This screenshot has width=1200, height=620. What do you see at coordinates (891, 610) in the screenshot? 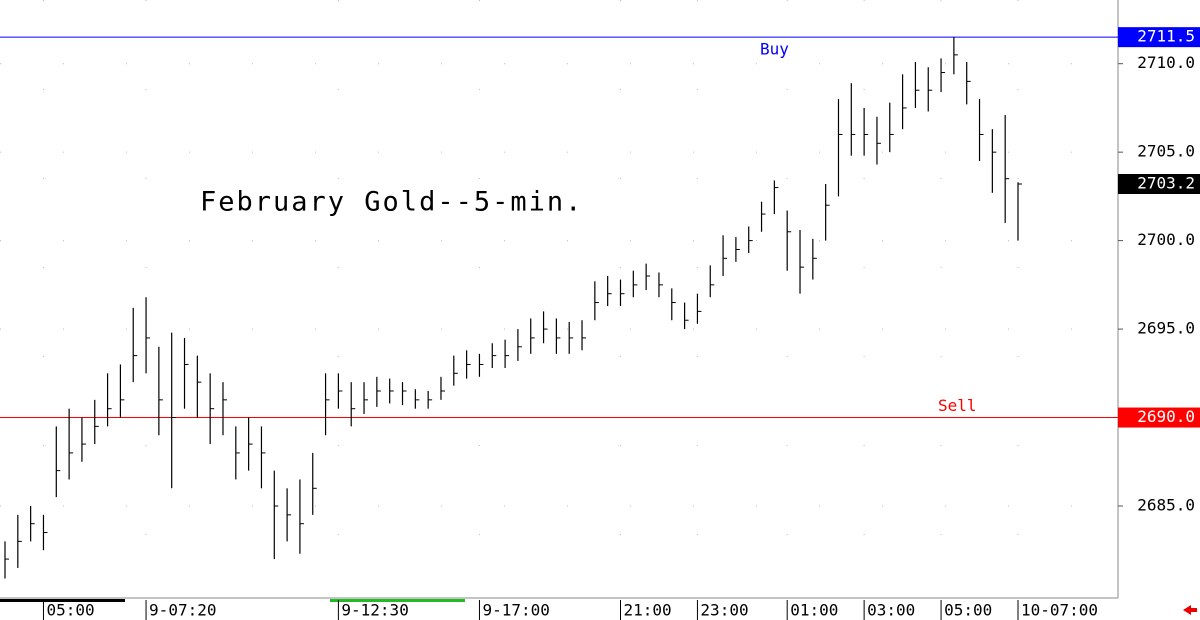
I see `x-tick-label: 03:00` at bounding box center [891, 610].